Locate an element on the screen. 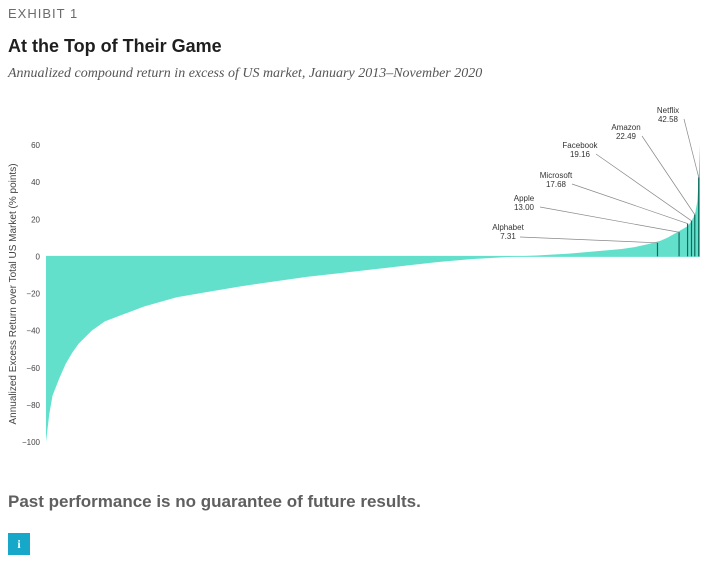 The image size is (708, 561). annotation-name-amazon: Amazon is located at coordinates (625, 127).